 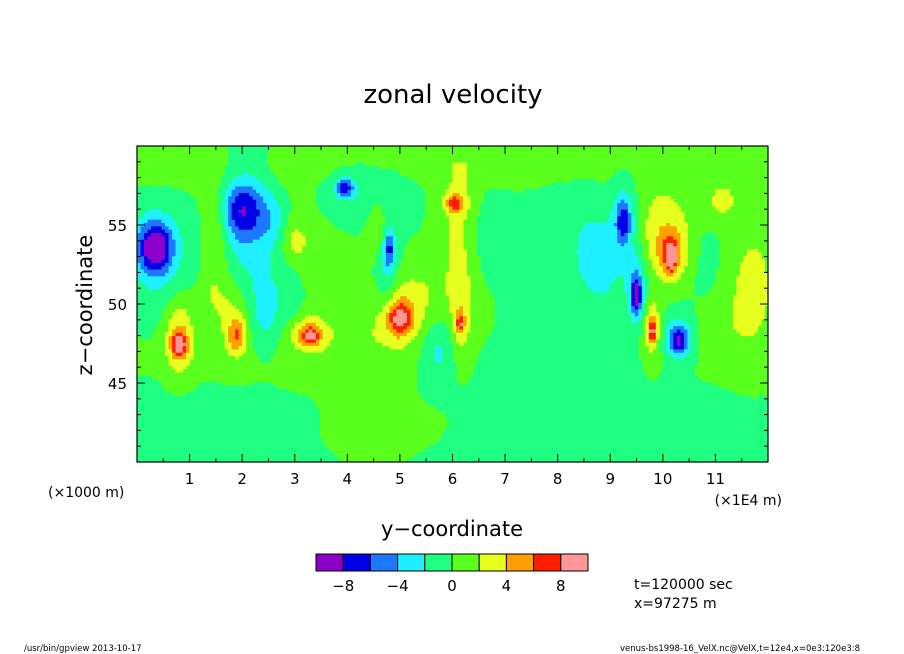 I want to click on chart-title: zonal velocity, so click(x=452, y=95).